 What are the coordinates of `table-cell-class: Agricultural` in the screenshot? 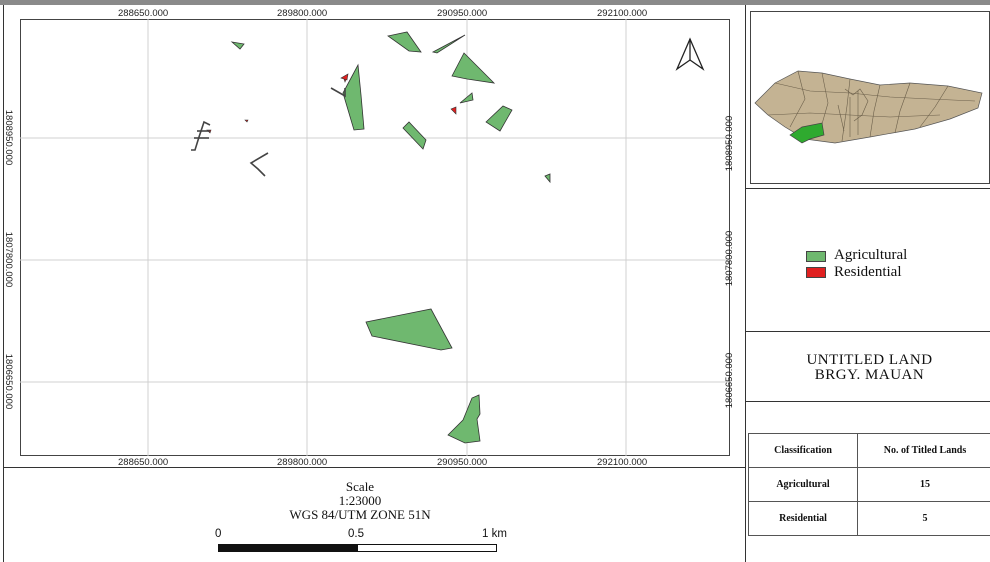 It's located at (803, 484).